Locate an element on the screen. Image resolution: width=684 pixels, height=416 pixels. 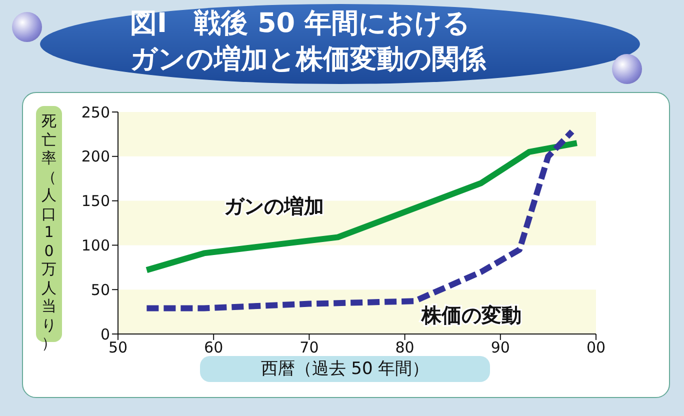
y-tick-label: 50 is located at coordinates (100, 289).